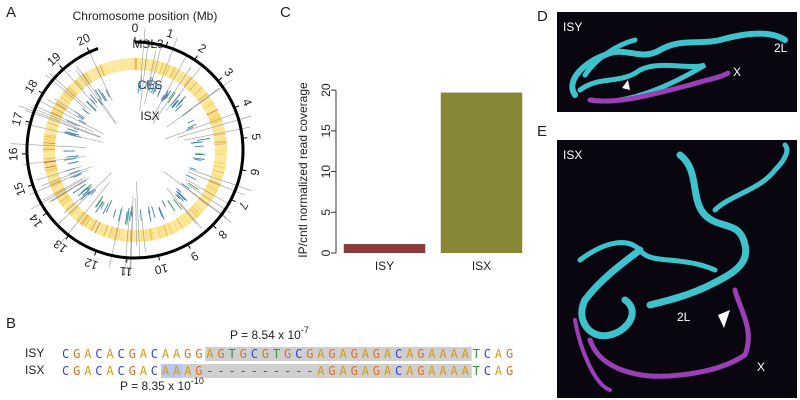  What do you see at coordinates (572, 27) in the screenshot?
I see `micrograph-label: ISY` at bounding box center [572, 27].